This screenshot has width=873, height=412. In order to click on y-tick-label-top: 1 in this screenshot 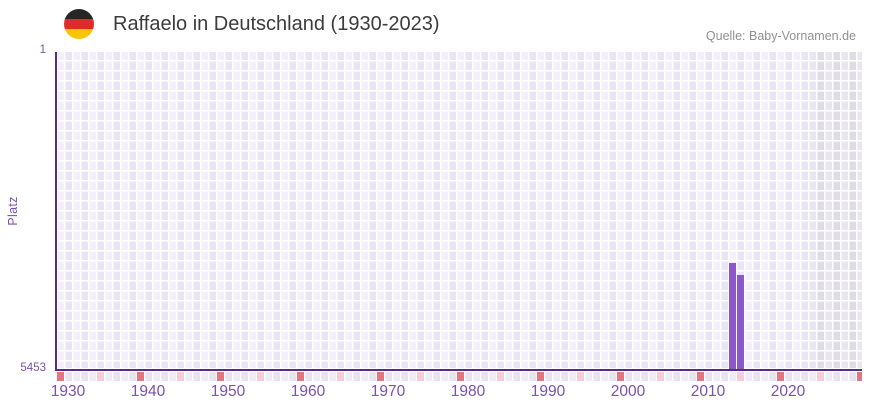, I will do `click(42, 50)`.